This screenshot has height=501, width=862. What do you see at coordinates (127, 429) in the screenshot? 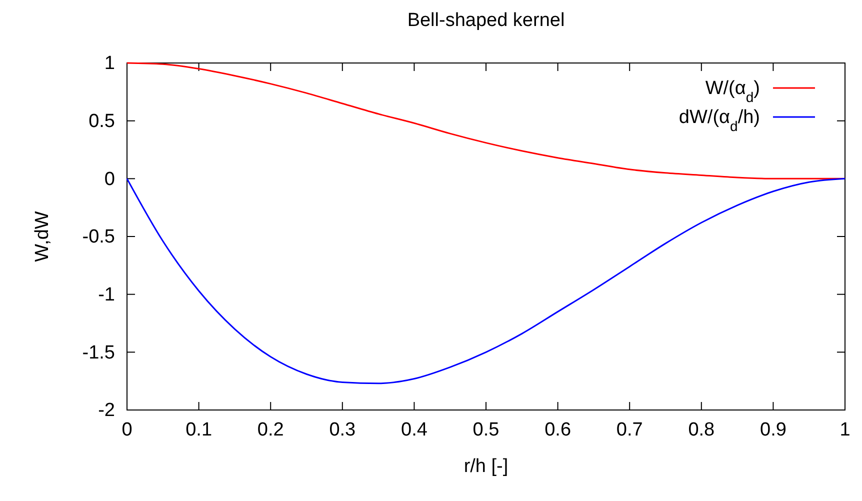
I see `x-tick-label: 0` at bounding box center [127, 429].